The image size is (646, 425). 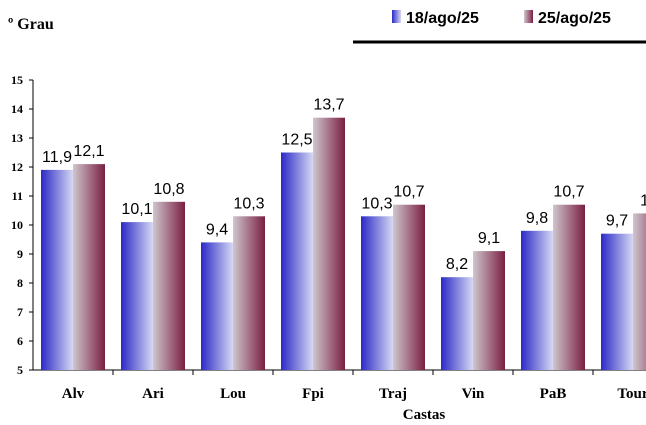 What do you see at coordinates (489, 238) in the screenshot?
I see `data-label: 9,1` at bounding box center [489, 238].